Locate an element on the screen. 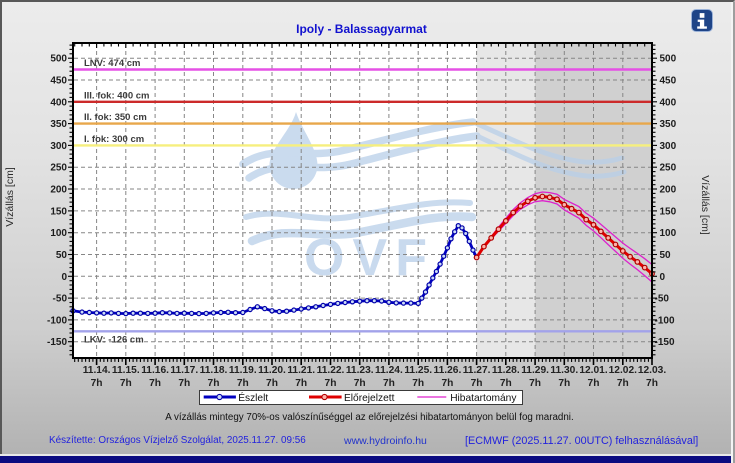 This screenshot has height=463, width=735. svg-text: 11.23. is located at coordinates (360, 370).